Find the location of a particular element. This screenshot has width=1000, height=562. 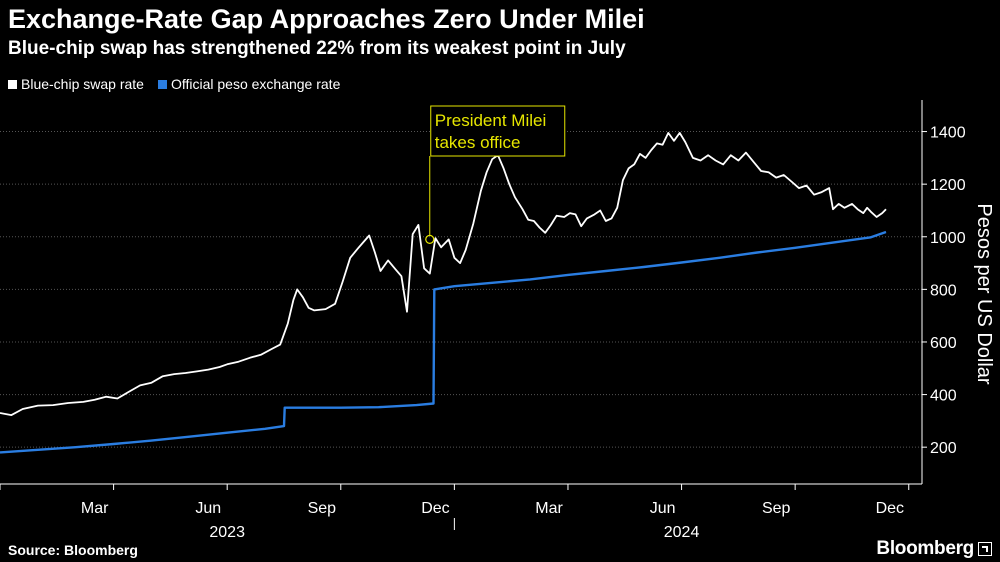

x-tick-label-5: Jun is located at coordinates (663, 508).